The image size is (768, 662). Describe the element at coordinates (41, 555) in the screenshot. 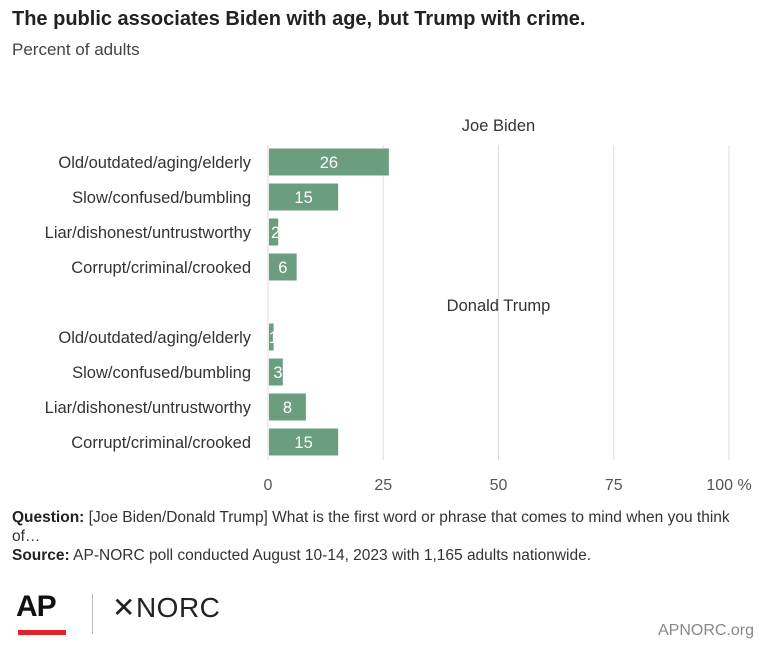

I see `source-label: Source:` at that location.